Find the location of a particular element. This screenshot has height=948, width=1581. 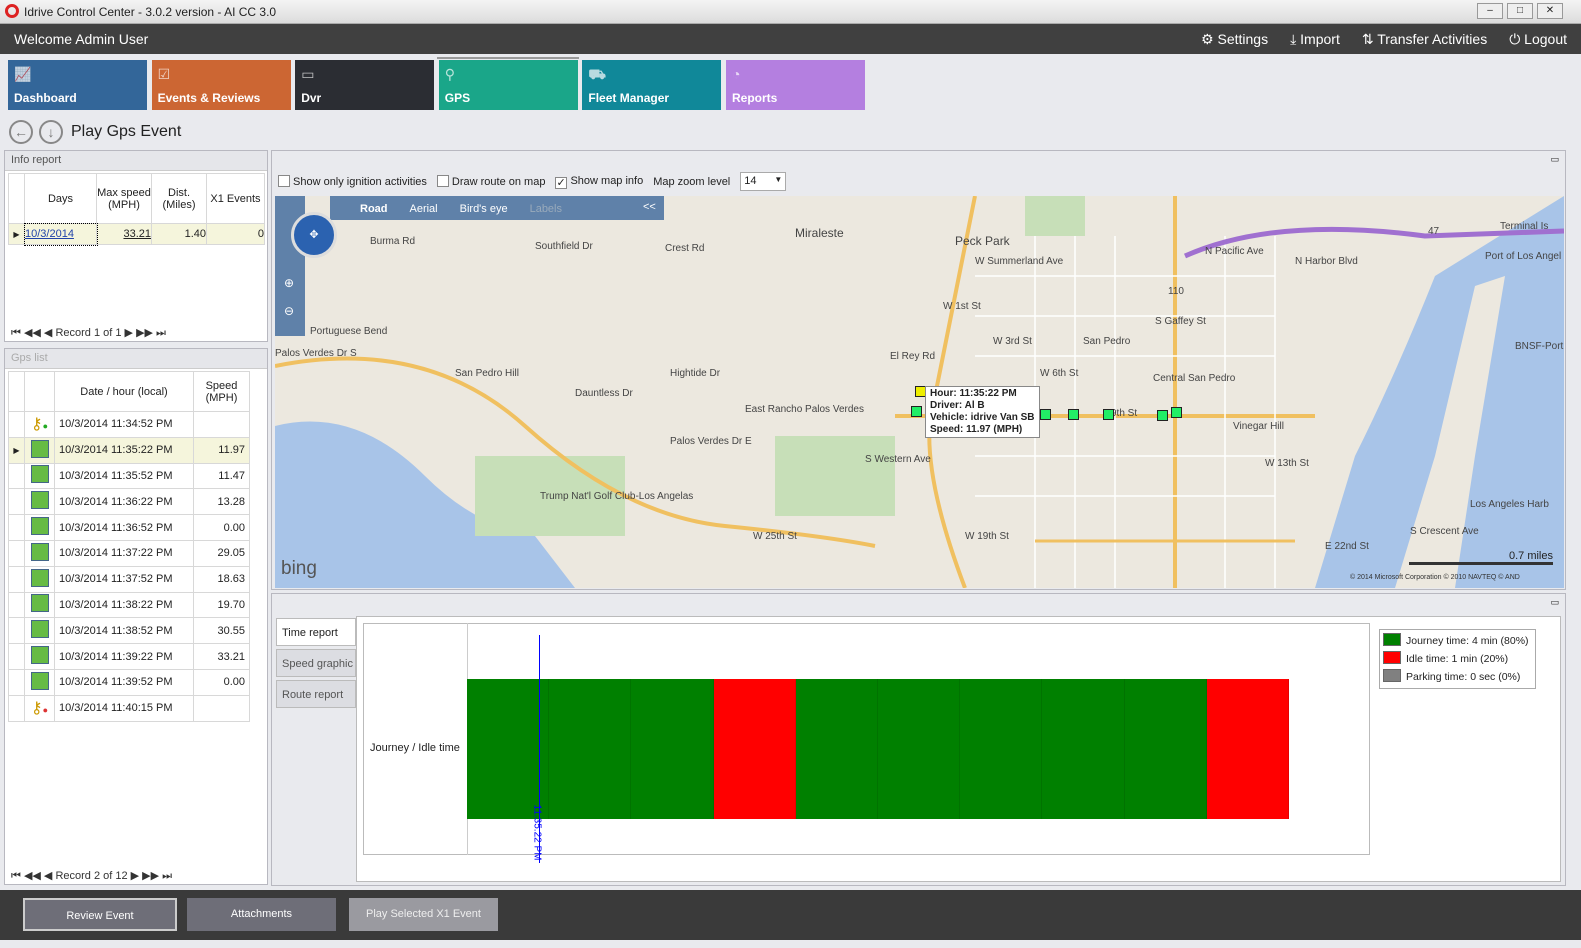

attachments-button: Attachments is located at coordinates (261, 914).